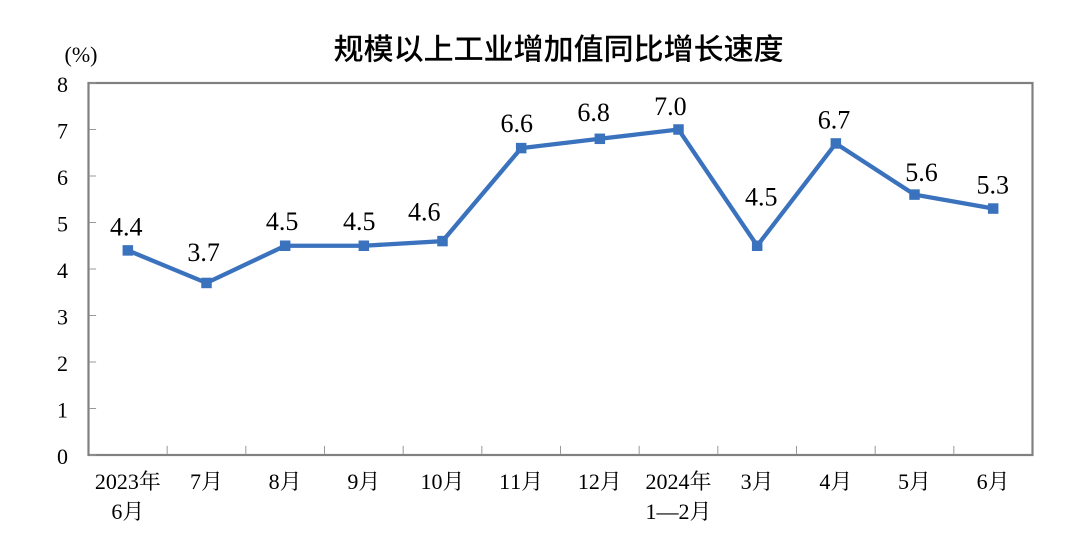 The width and height of the screenshot is (1080, 551). What do you see at coordinates (992, 185) in the screenshot?
I see `svg-text: 5.3` at bounding box center [992, 185].